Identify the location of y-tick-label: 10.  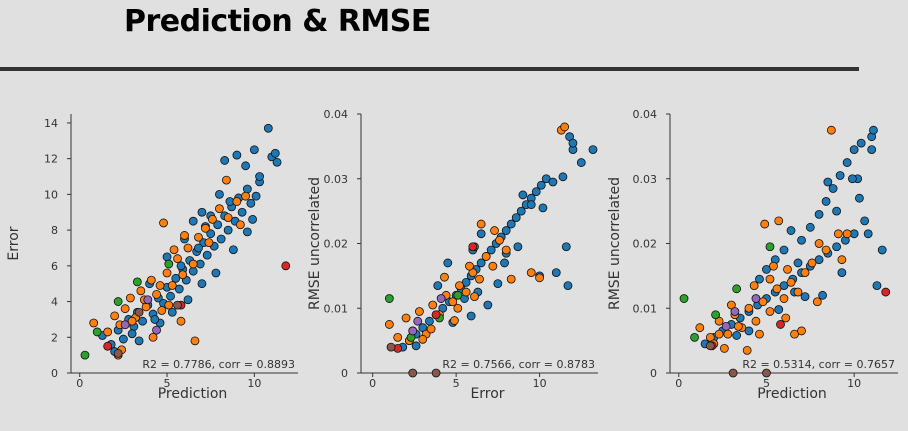
(51, 194).